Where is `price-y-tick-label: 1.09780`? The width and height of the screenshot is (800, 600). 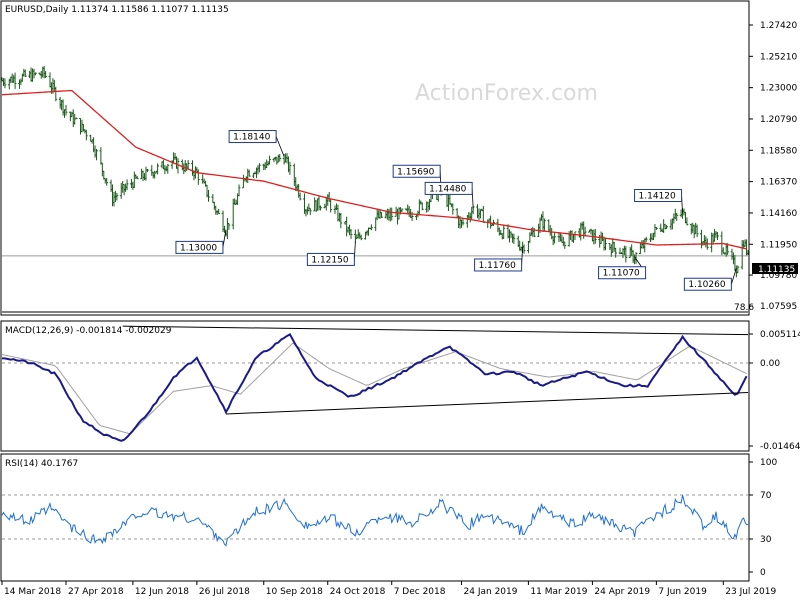 price-y-tick-label: 1.09780 is located at coordinates (778, 276).